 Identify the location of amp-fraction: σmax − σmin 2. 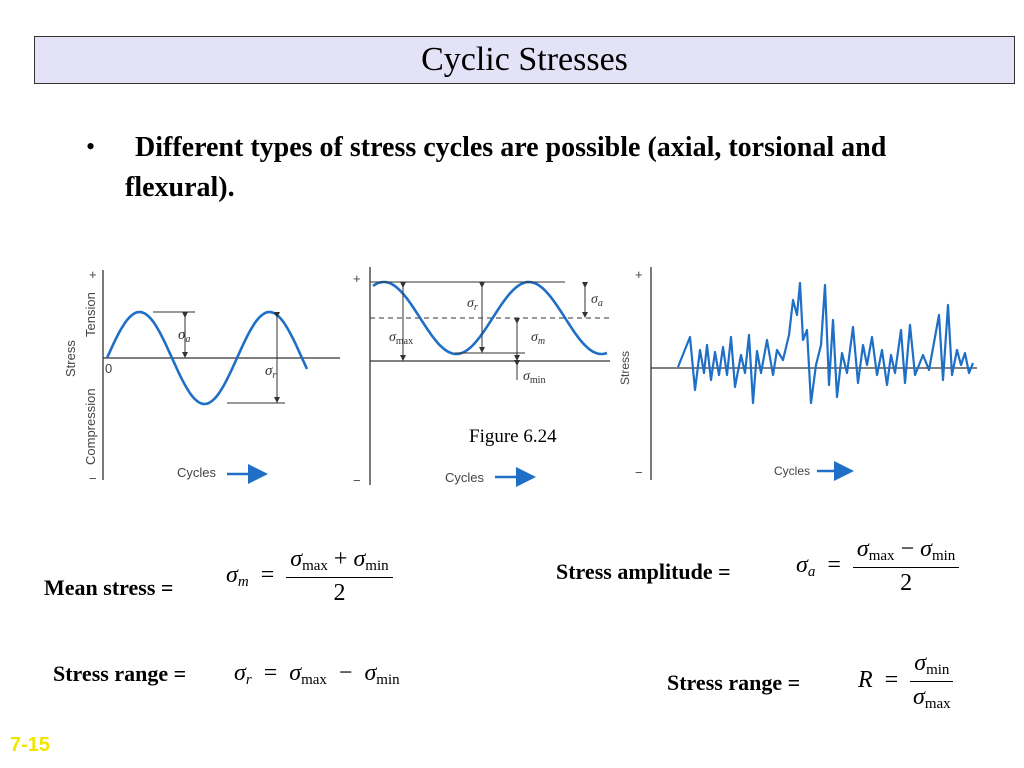
(906, 566).